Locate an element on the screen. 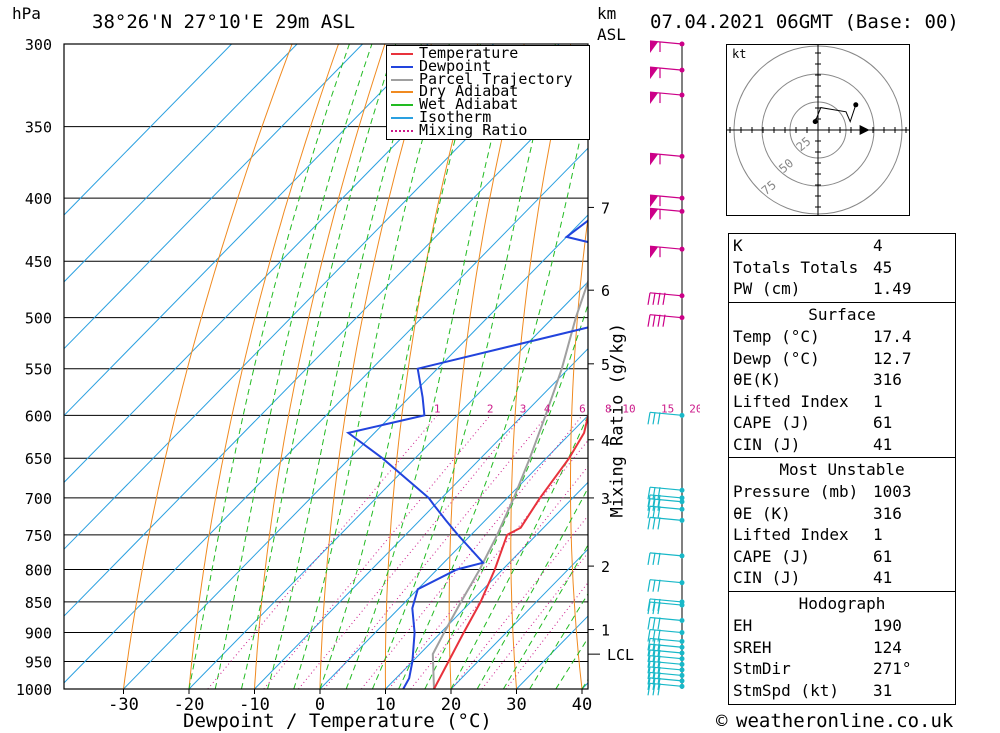 The height and width of the screenshot is (733, 1000). table-value: 1003 is located at coordinates (892, 491).